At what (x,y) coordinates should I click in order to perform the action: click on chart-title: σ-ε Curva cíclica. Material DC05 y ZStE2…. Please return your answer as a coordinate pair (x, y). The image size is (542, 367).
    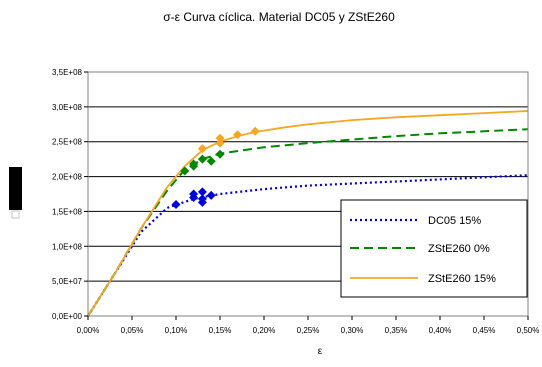
    Looking at the image, I should click on (279, 17).